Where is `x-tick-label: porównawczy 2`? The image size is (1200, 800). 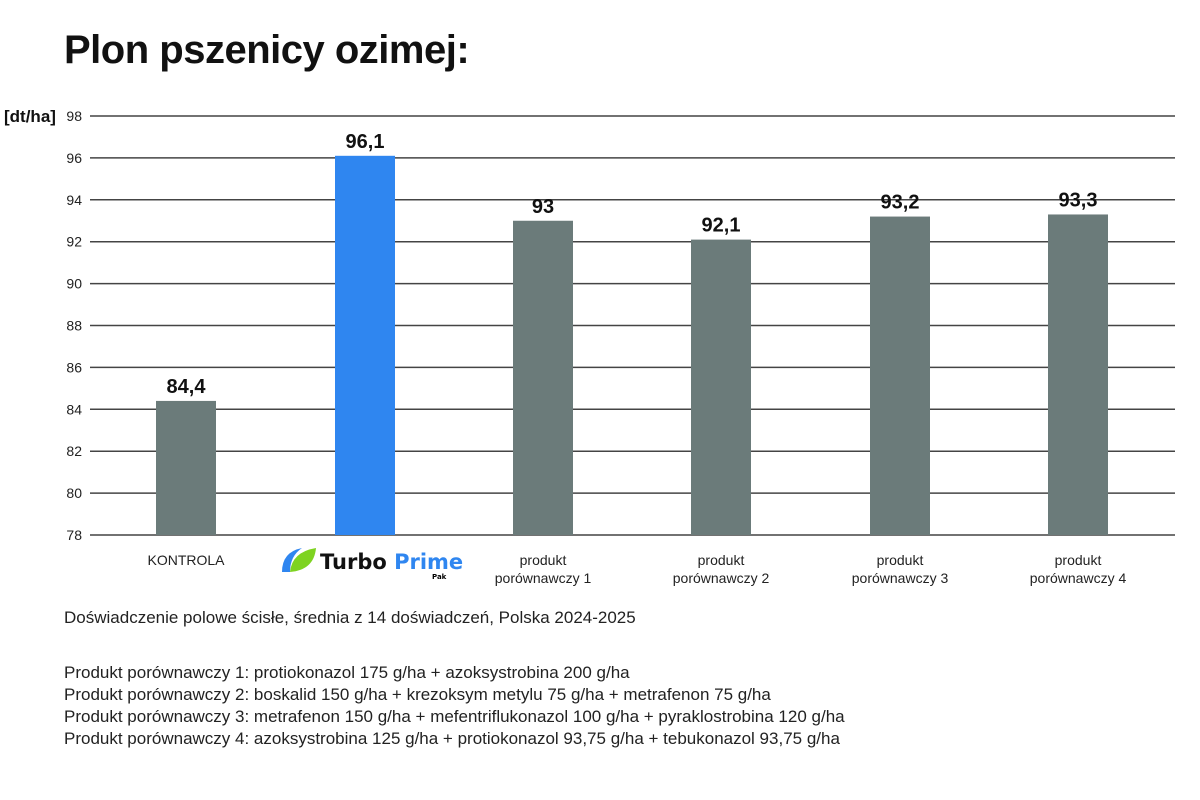
x-tick-label: porównawczy 2 is located at coordinates (721, 578).